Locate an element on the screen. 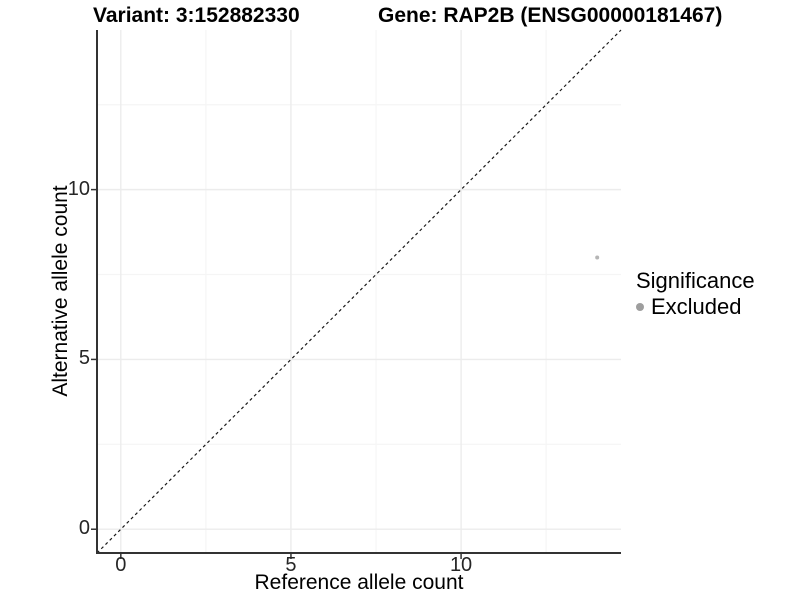 This screenshot has height=600, width=800. data-point is located at coordinates (597, 257).